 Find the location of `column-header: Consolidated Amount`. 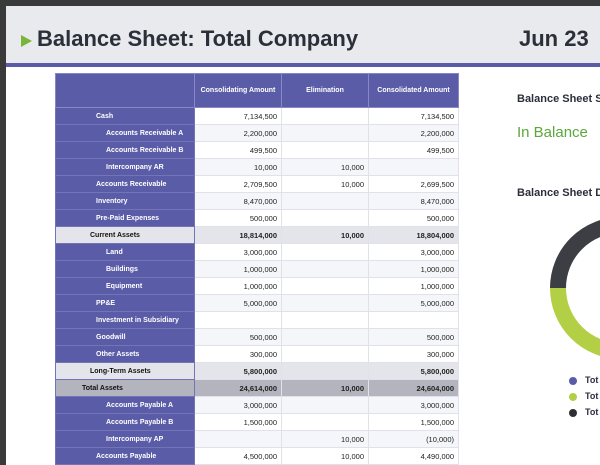

column-header: Consolidated Amount is located at coordinates (413, 90).